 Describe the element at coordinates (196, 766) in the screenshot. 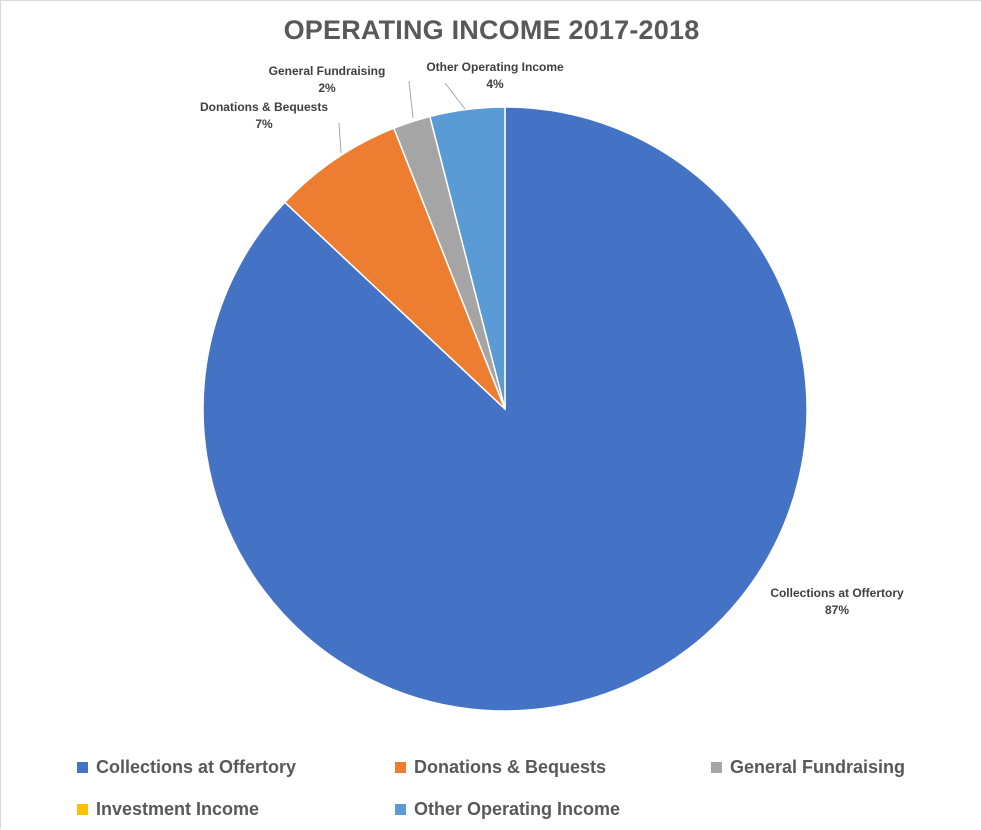

I see `legend-label: Collections at Offertory` at that location.